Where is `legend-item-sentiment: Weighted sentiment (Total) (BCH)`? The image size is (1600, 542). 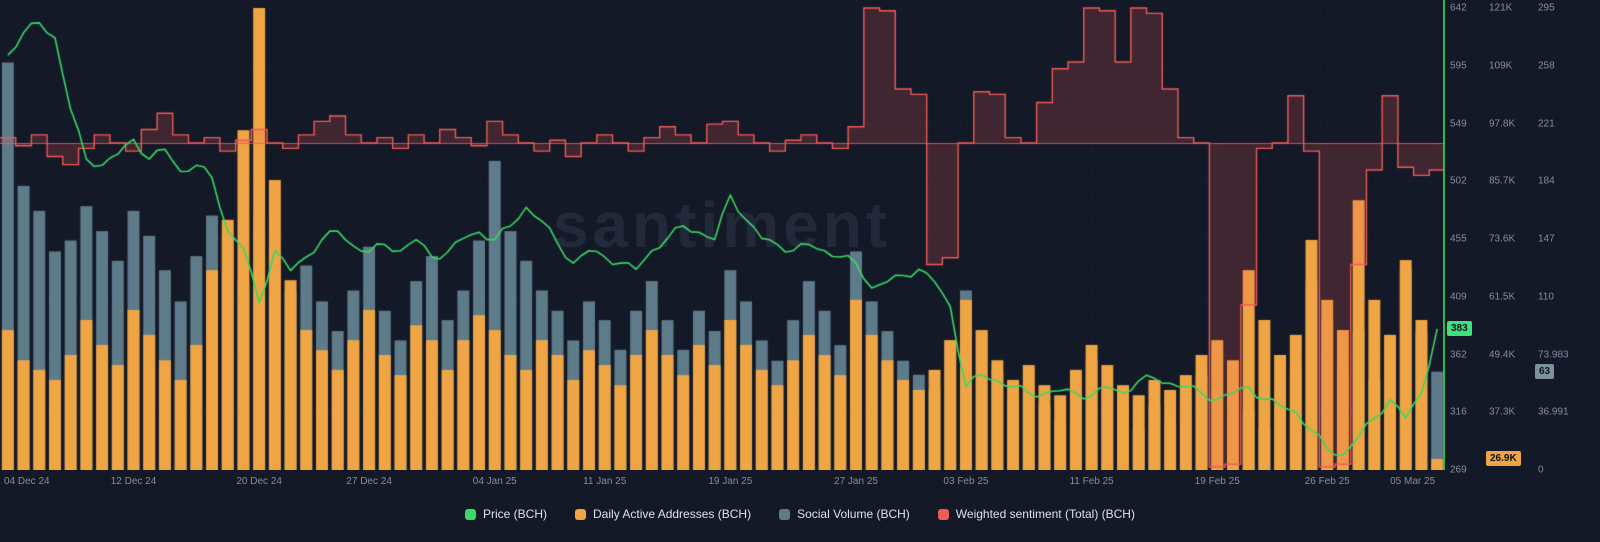
legend-item-sentiment: Weighted sentiment (Total) (BCH) is located at coordinates (1036, 514).